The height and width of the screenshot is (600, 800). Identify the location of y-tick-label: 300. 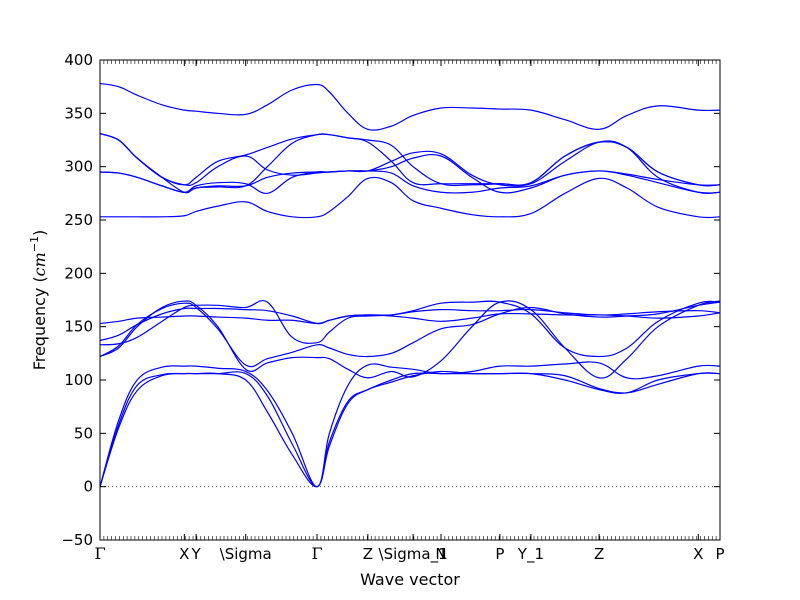
(78, 167).